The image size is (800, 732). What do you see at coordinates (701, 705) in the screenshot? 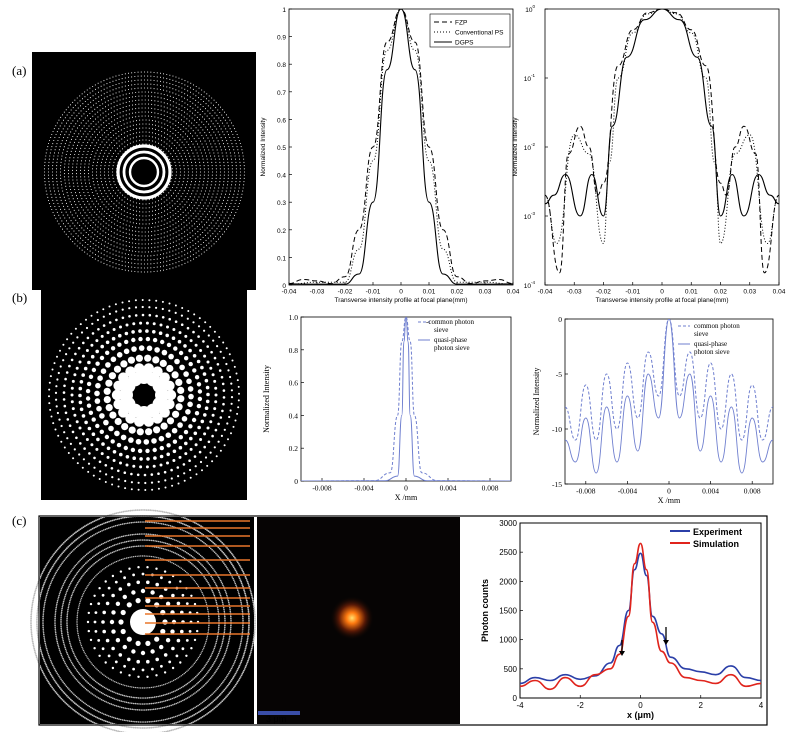
I see `chart-c-photons-xtick-label: 2` at bounding box center [701, 705].